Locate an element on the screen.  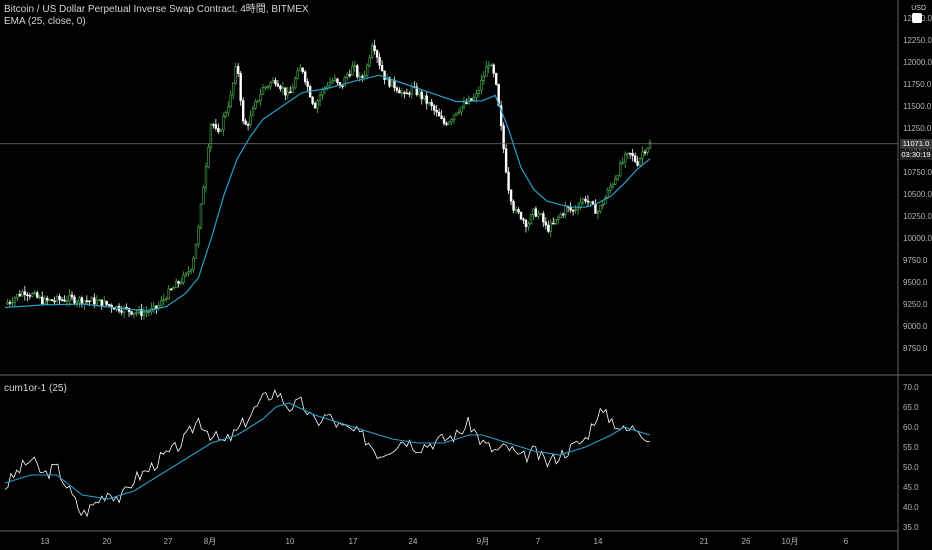
price-scale-settings-icon is located at coordinates (917, 18).